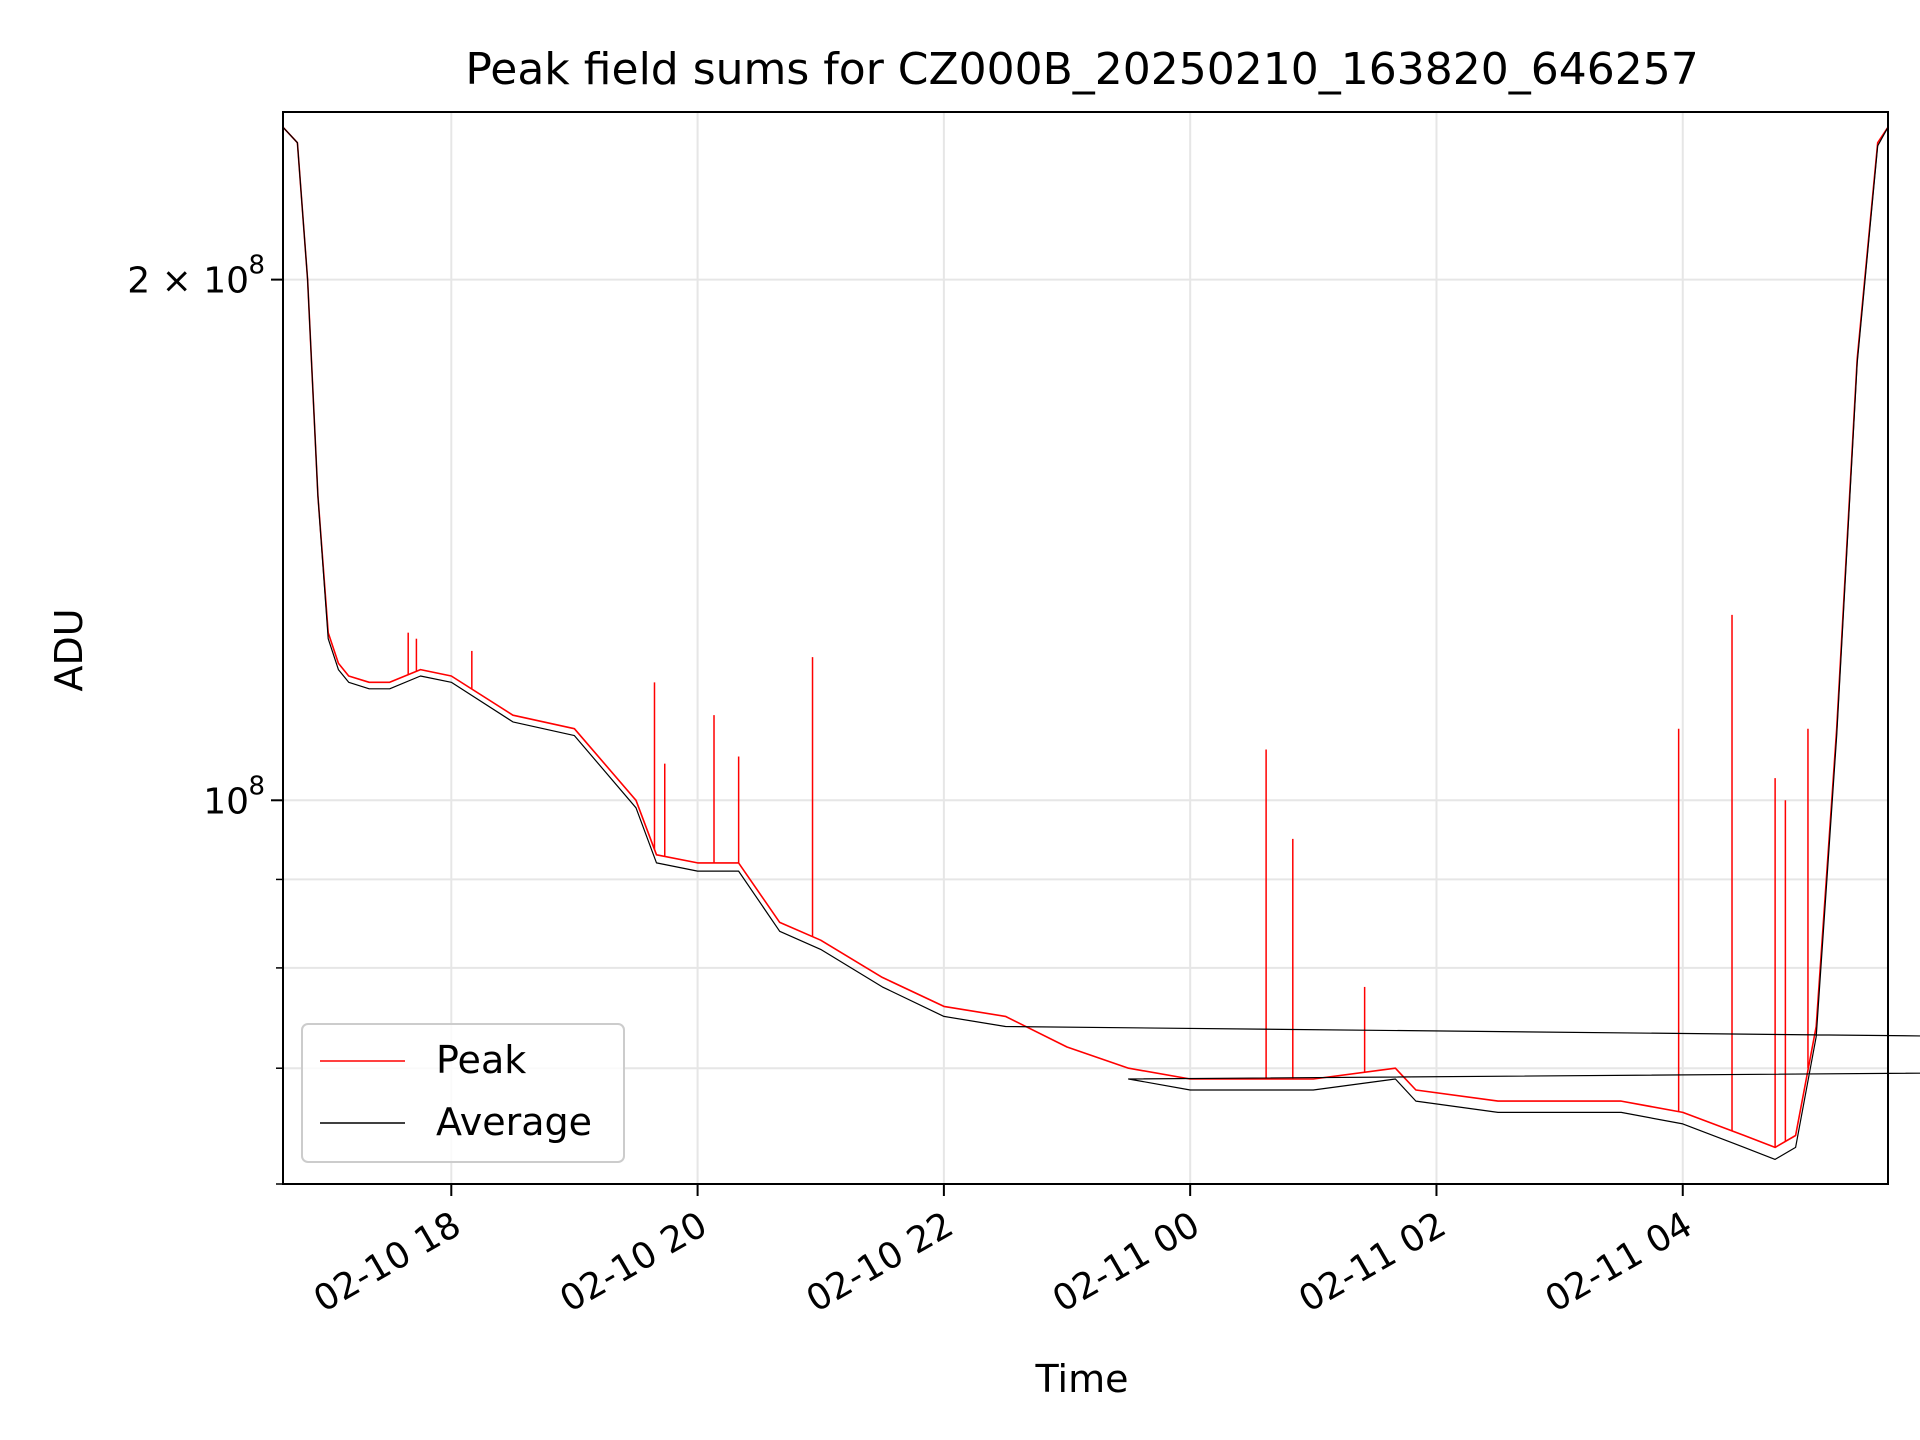 This screenshot has height=1440, width=1920. I want to click on x-tick-label: 02-11 02, so click(1372, 1262).